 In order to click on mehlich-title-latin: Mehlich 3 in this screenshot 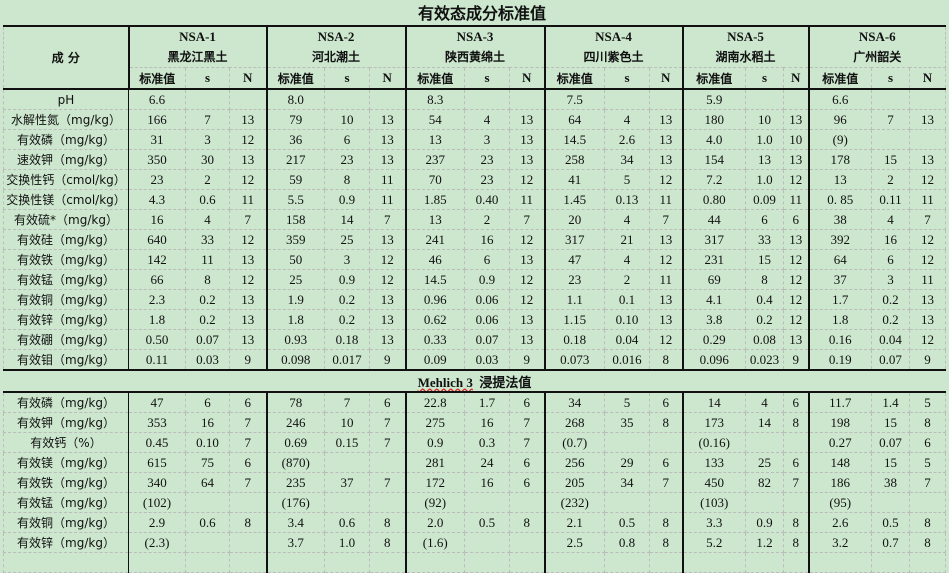, I will do `click(445, 382)`.